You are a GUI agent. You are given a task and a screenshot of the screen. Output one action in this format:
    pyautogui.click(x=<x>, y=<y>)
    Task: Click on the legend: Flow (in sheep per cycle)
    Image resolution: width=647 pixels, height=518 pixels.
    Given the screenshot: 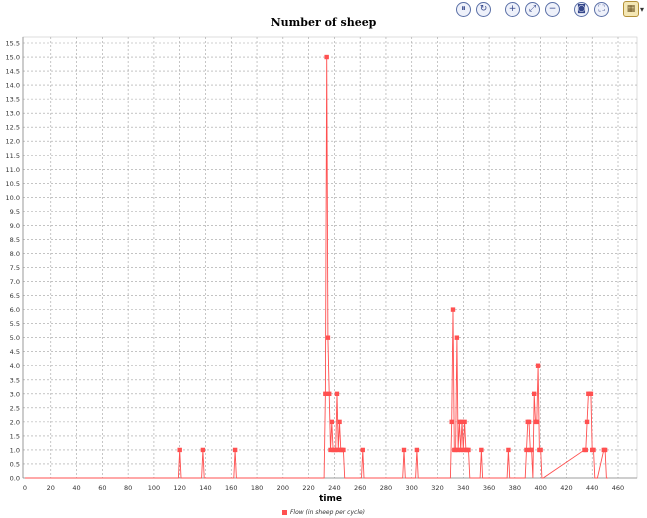 What is the action you would take?
    pyautogui.click(x=323, y=512)
    